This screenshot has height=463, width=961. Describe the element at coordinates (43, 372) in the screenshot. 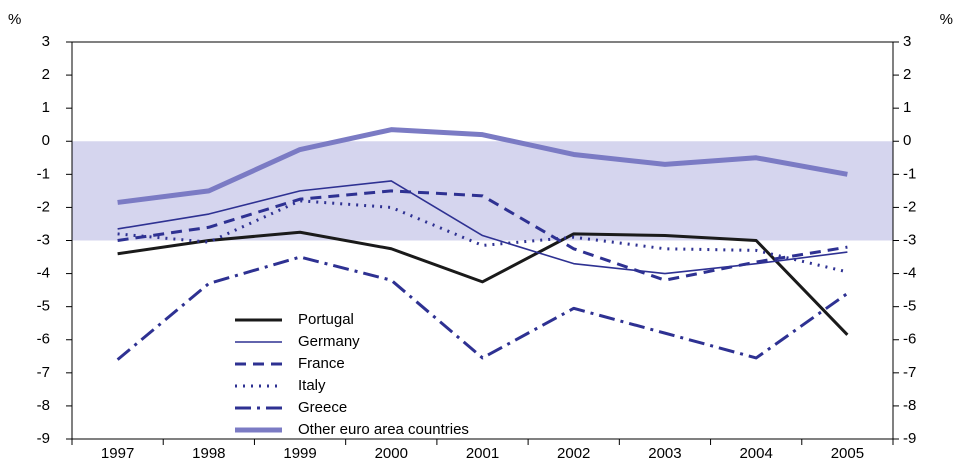

I see `y-tick-label: -7` at that location.